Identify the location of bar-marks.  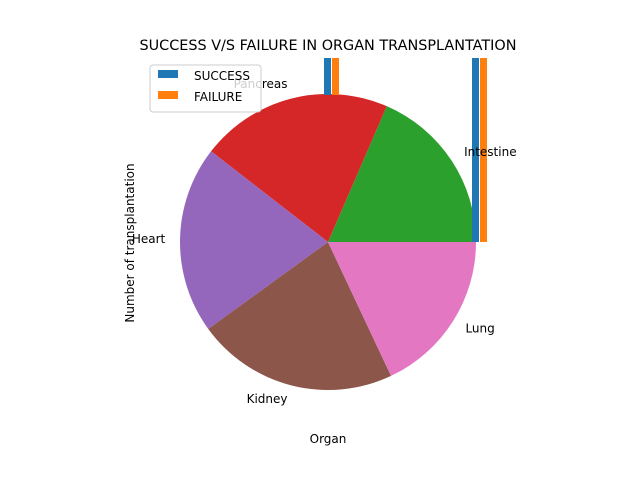
(405, 150).